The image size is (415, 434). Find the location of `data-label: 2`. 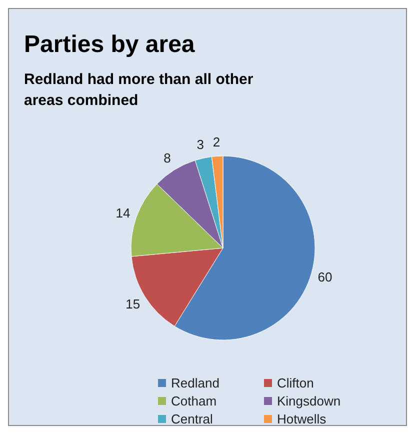

data-label: 2 is located at coordinates (216, 142).